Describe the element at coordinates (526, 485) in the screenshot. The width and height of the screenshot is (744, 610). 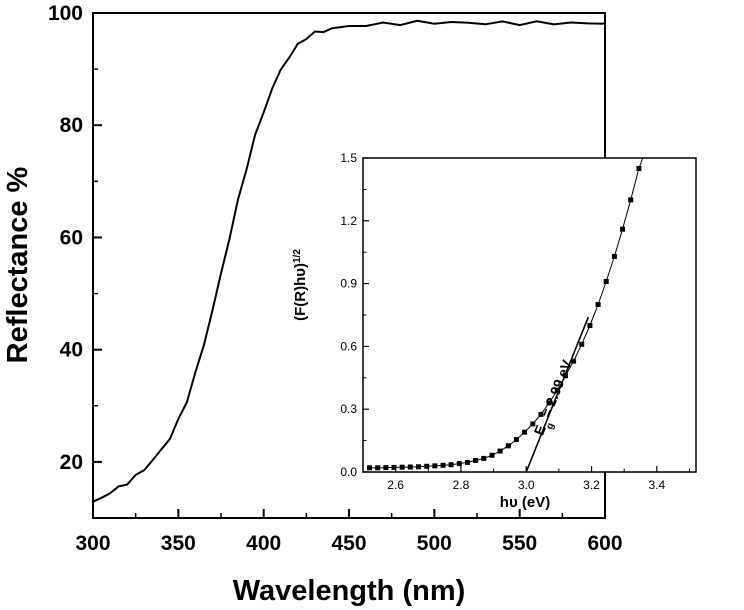
I see `inset-x-tick-label: 3.0` at that location.